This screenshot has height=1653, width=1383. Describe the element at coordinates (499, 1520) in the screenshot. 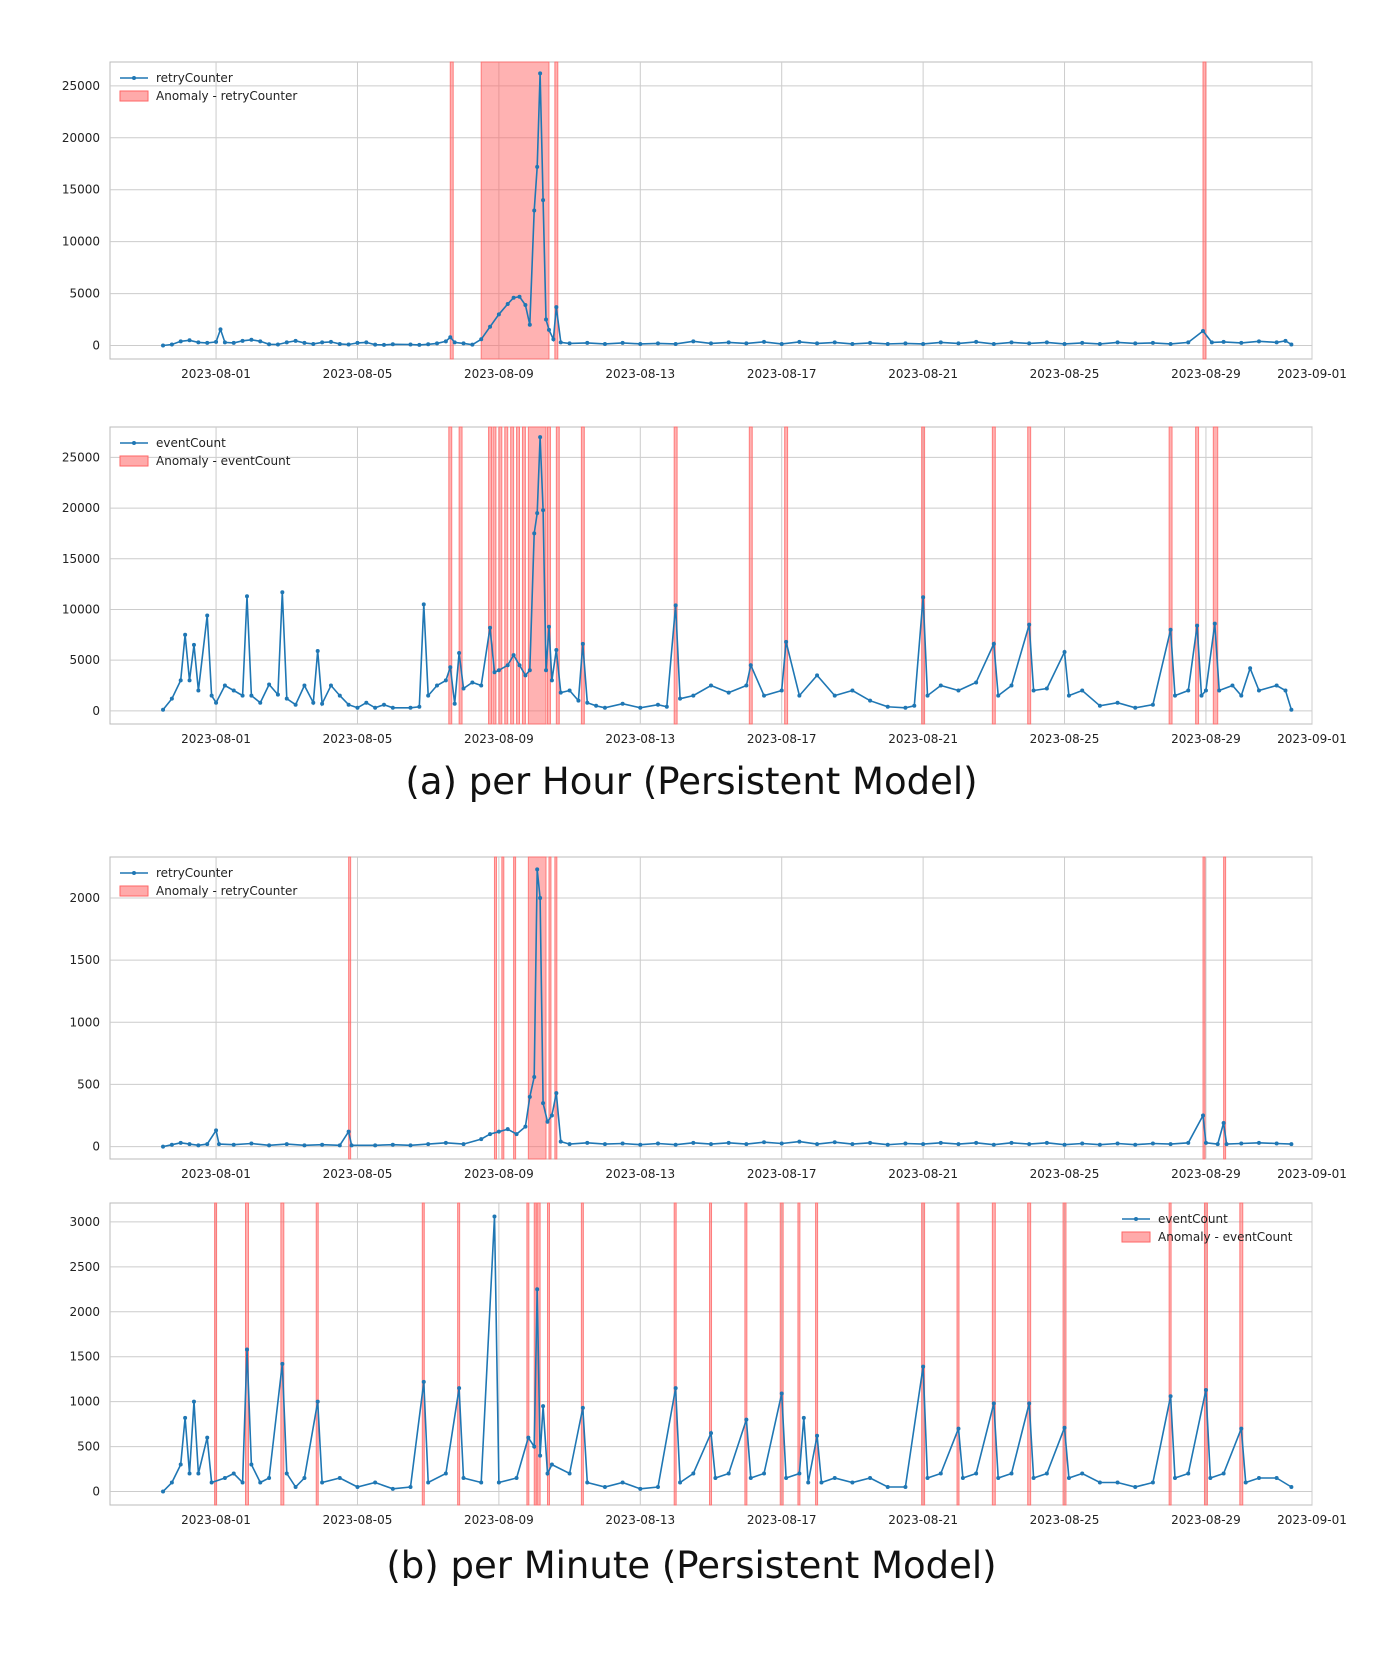

I see `x-tick-label: 2023-08-09` at that location.